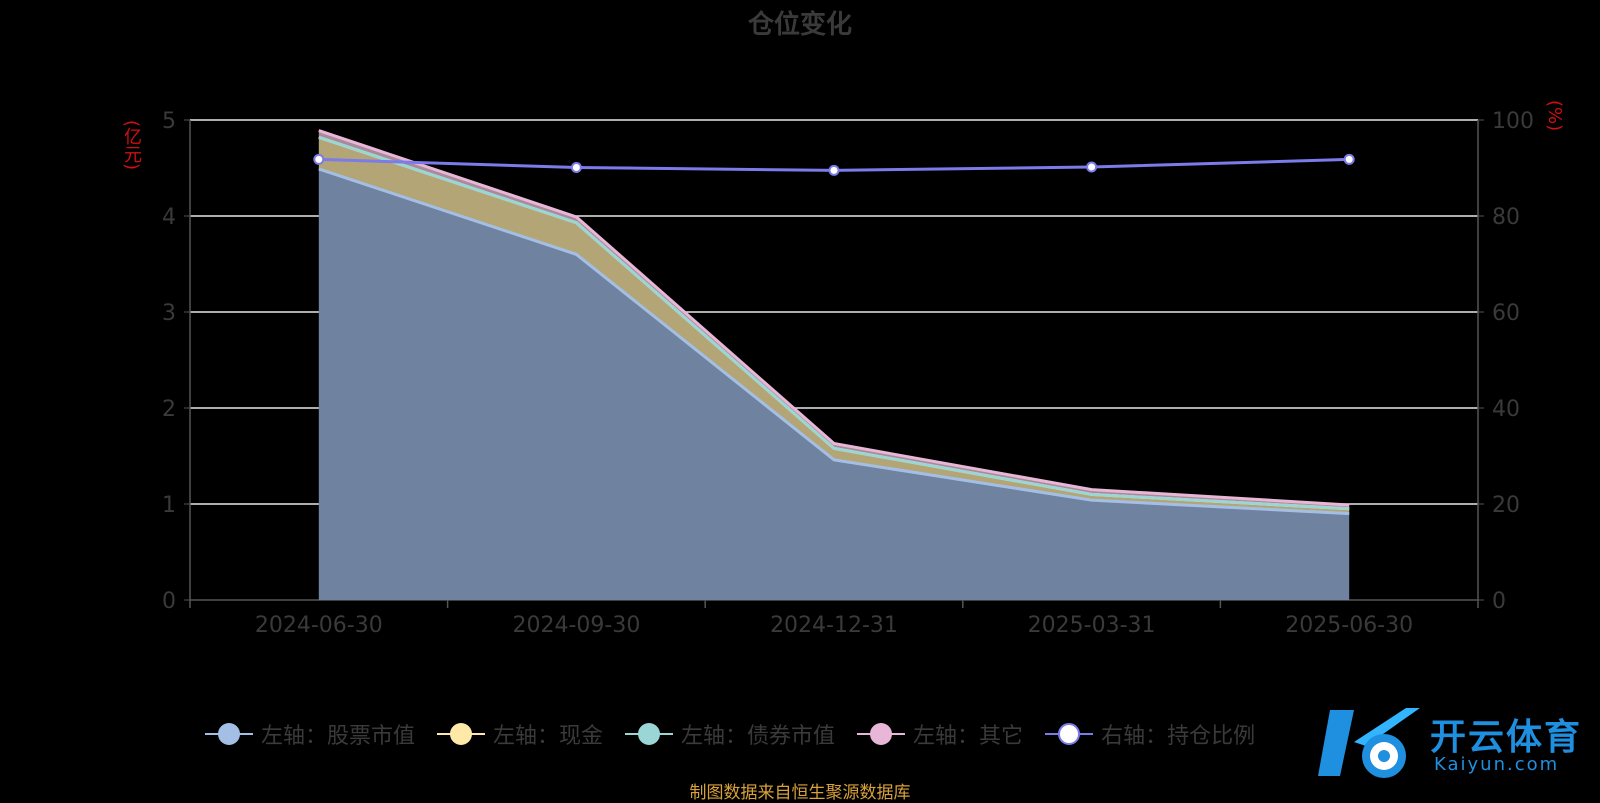  What do you see at coordinates (1506, 313) in the screenshot?
I see `right-tick-label: 60` at bounding box center [1506, 313].